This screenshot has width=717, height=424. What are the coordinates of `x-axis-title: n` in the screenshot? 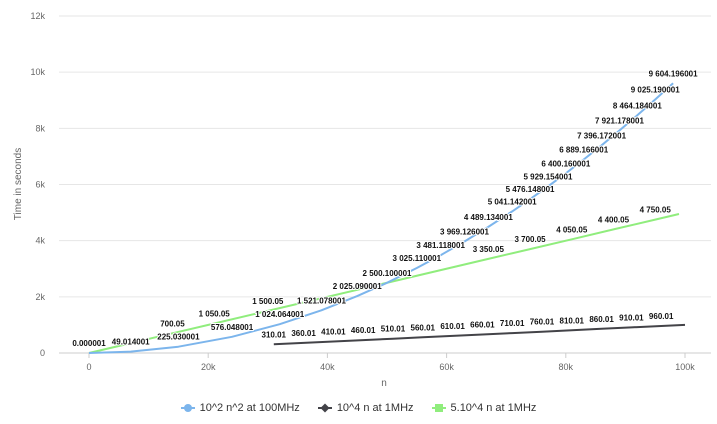 It's located at (384, 383).